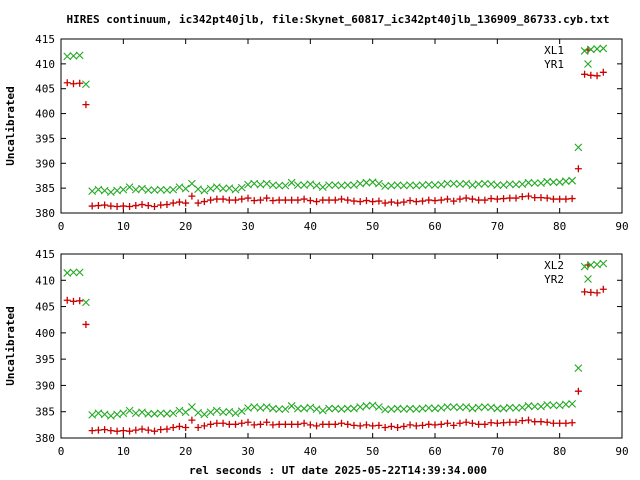 The height and width of the screenshot is (480, 640). I want to click on legend-label: XL1, so click(554, 50).